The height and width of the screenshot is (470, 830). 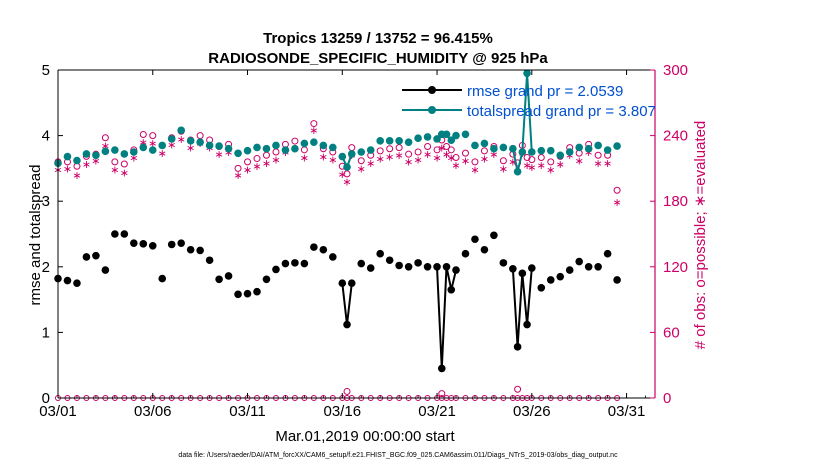 I want to click on x-tick-label: 03/01, so click(x=58, y=411).